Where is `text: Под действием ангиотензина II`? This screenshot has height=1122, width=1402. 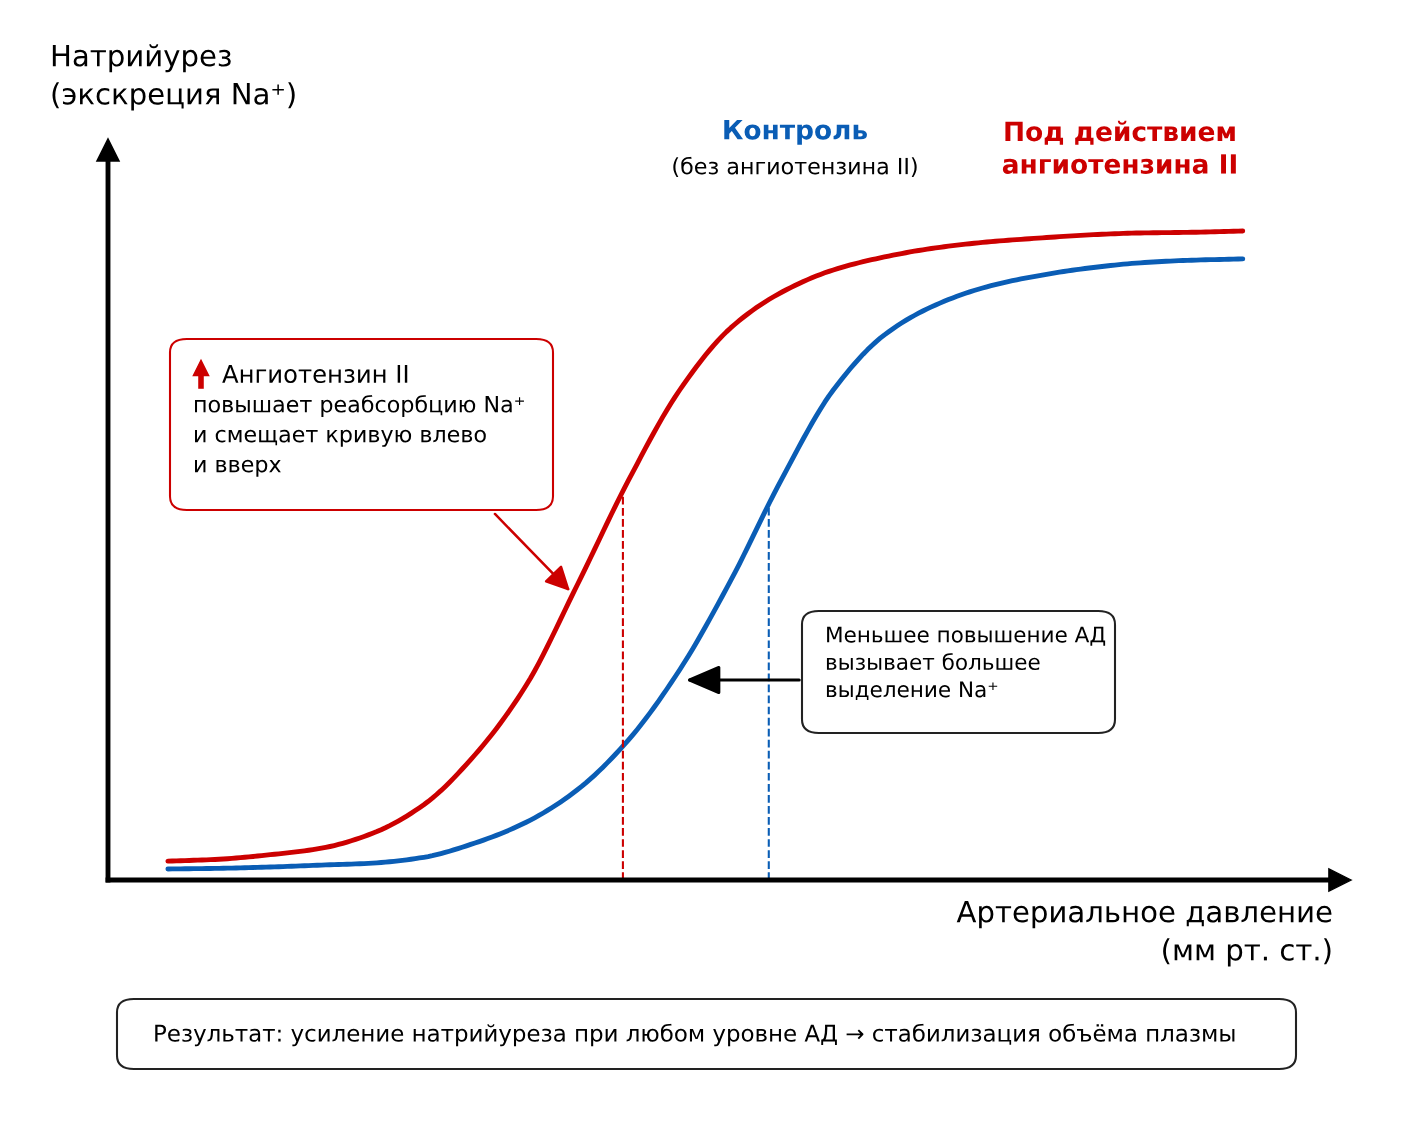 text: Под действием ангиотензина II is located at coordinates (1119, 147).